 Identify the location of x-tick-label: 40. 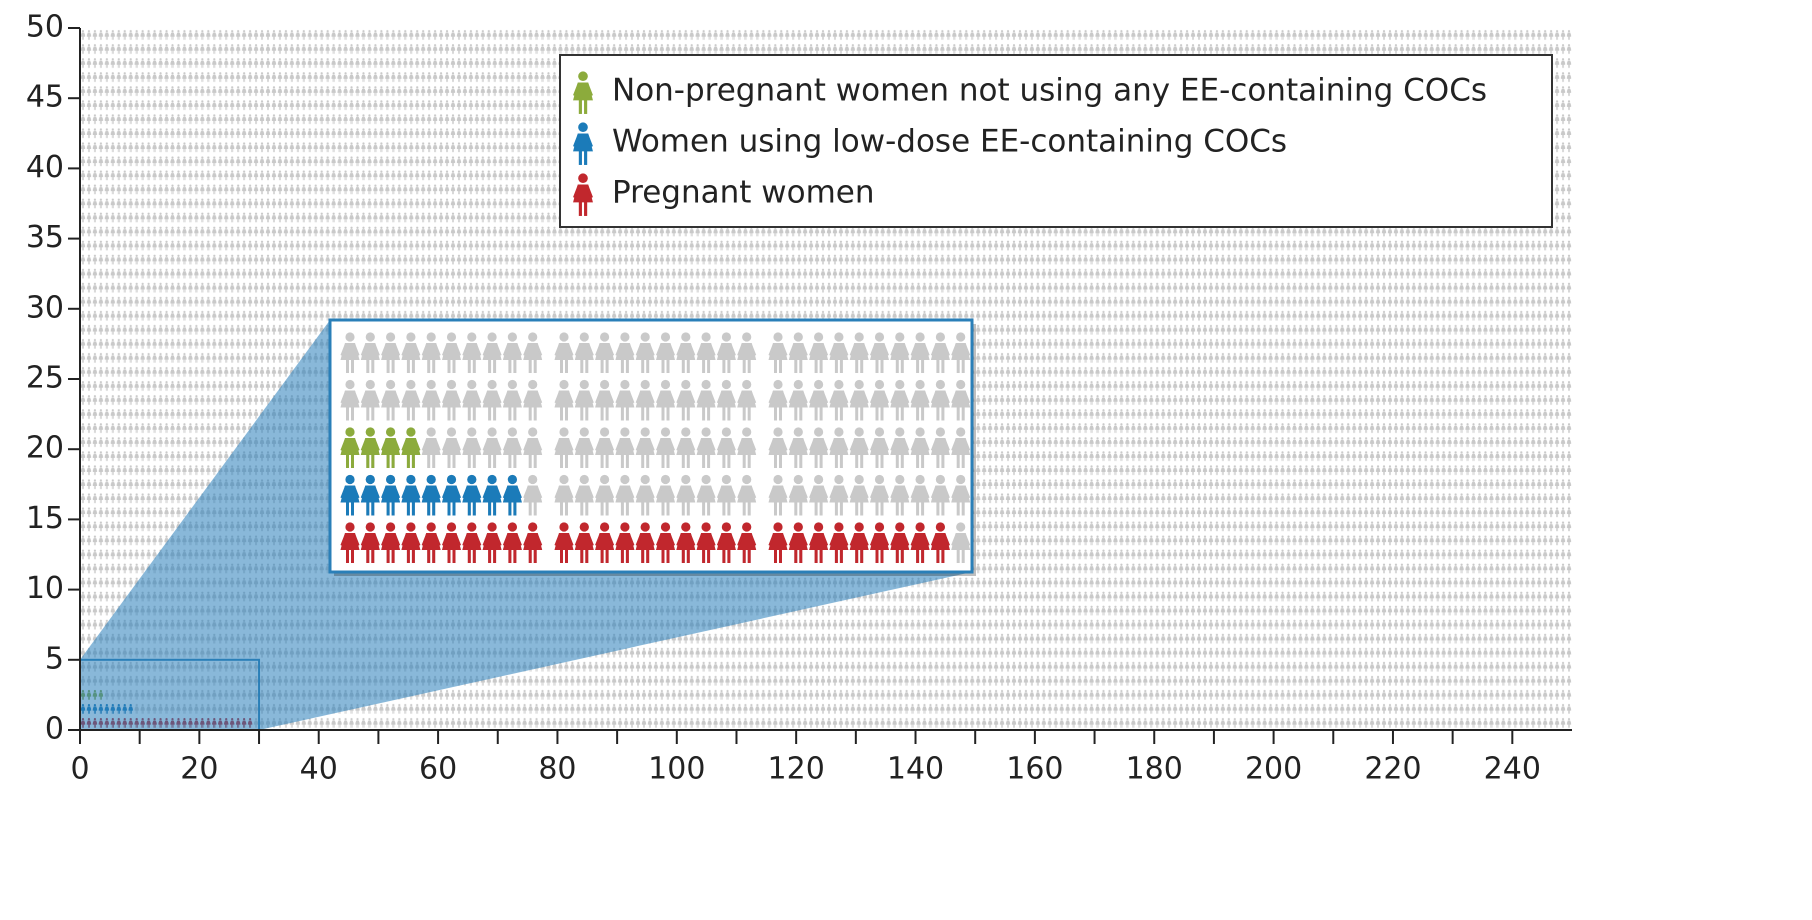
(319, 769).